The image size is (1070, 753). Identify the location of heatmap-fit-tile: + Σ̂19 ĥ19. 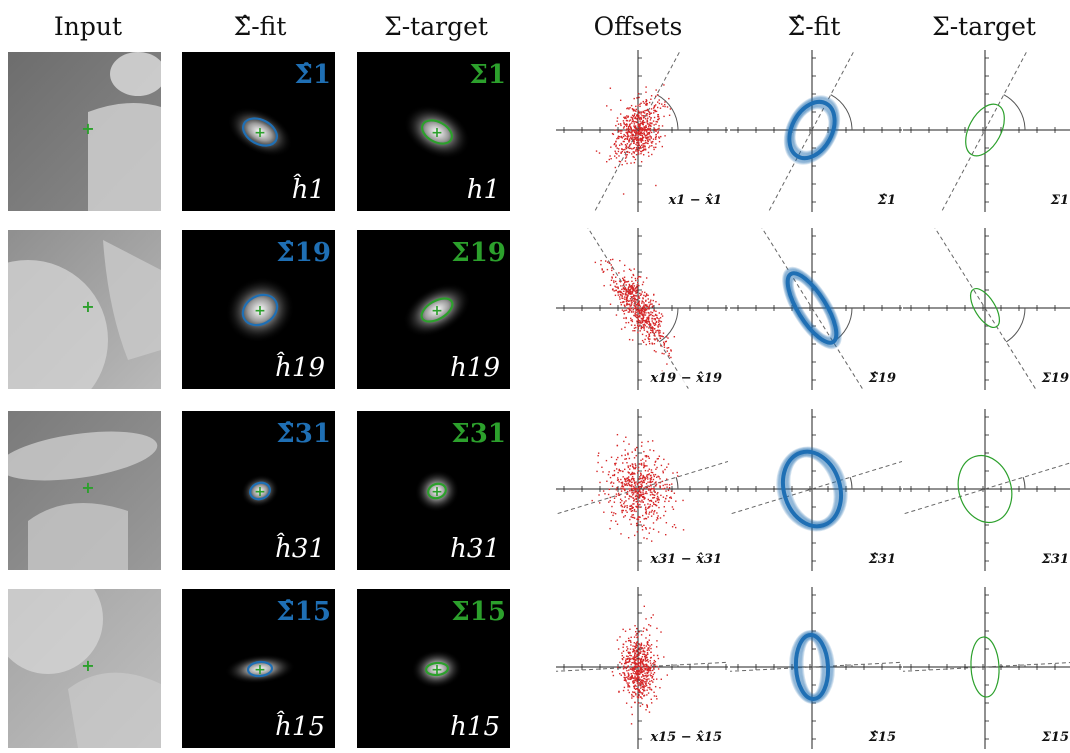
(258, 309).